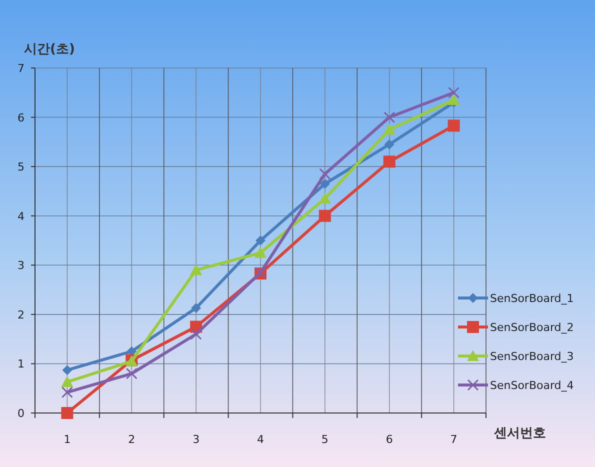 The image size is (595, 467). I want to click on y-tick-label: 3, so click(21, 265).